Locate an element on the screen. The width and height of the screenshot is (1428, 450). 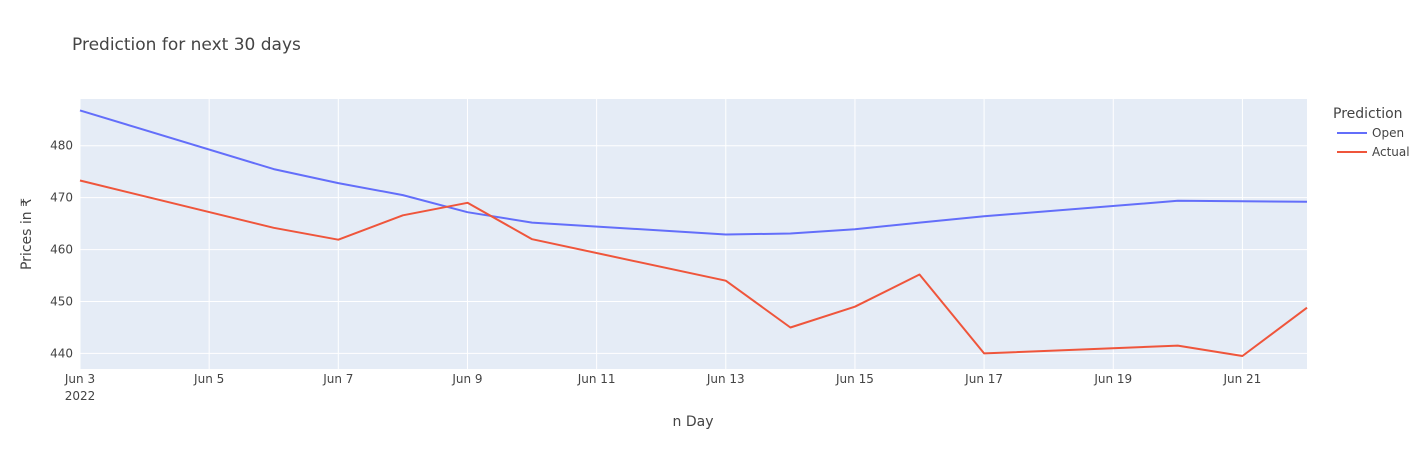
y-tick-label: 470 is located at coordinates (61, 198).